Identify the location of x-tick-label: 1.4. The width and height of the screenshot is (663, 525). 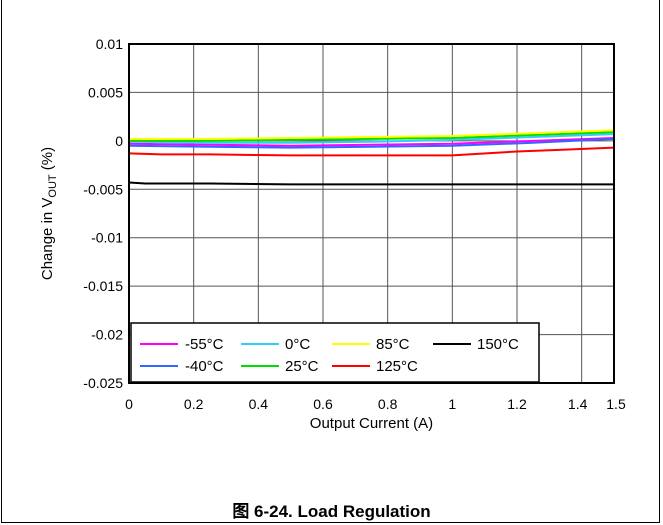
(578, 404).